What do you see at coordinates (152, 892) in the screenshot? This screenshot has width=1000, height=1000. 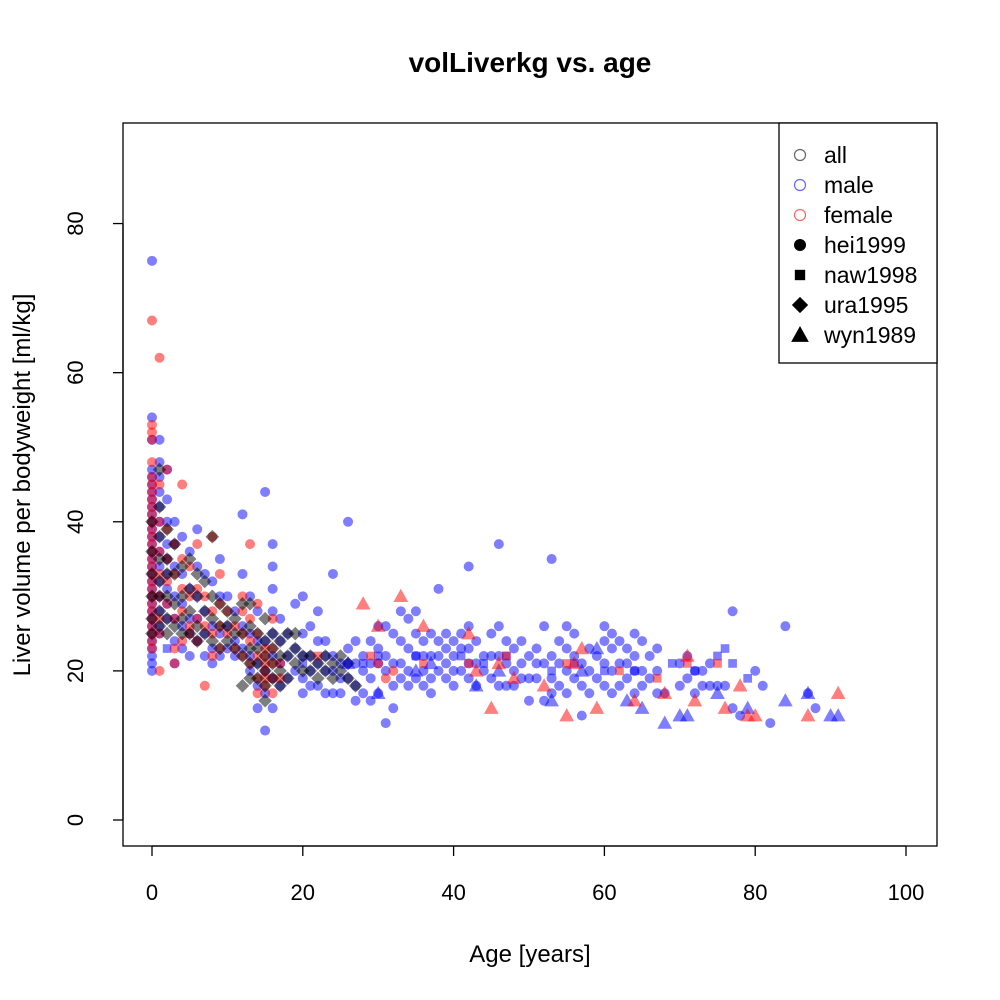 I see `x-tick-label: 0` at bounding box center [152, 892].